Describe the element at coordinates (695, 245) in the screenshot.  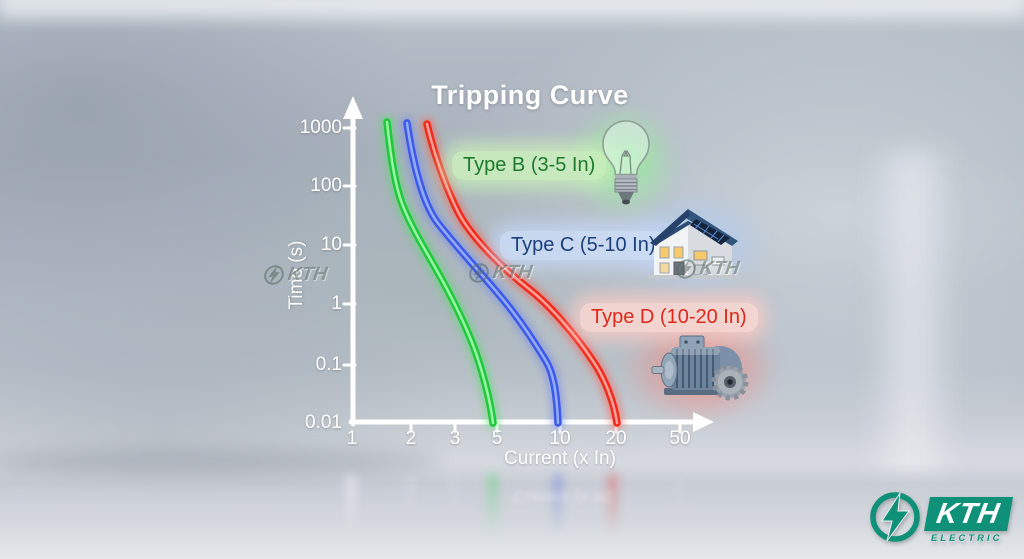
I see `house-icon` at that location.